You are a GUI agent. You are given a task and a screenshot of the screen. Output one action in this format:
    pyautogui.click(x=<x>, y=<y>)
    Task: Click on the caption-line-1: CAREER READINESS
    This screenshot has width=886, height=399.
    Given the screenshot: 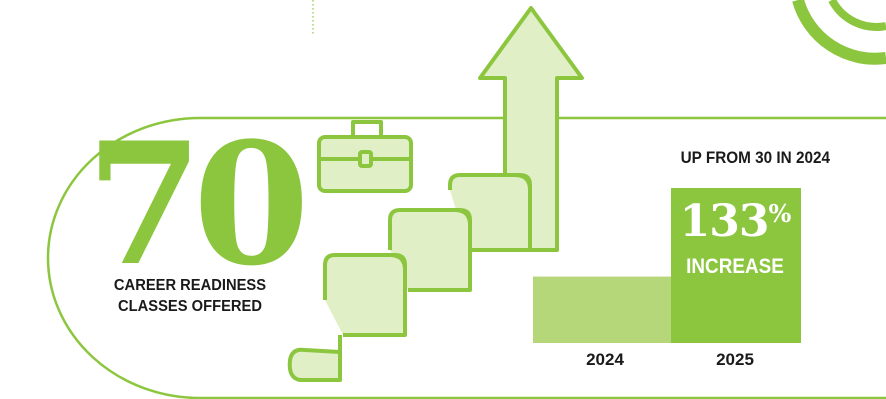 What is the action you would take?
    pyautogui.click(x=190, y=285)
    